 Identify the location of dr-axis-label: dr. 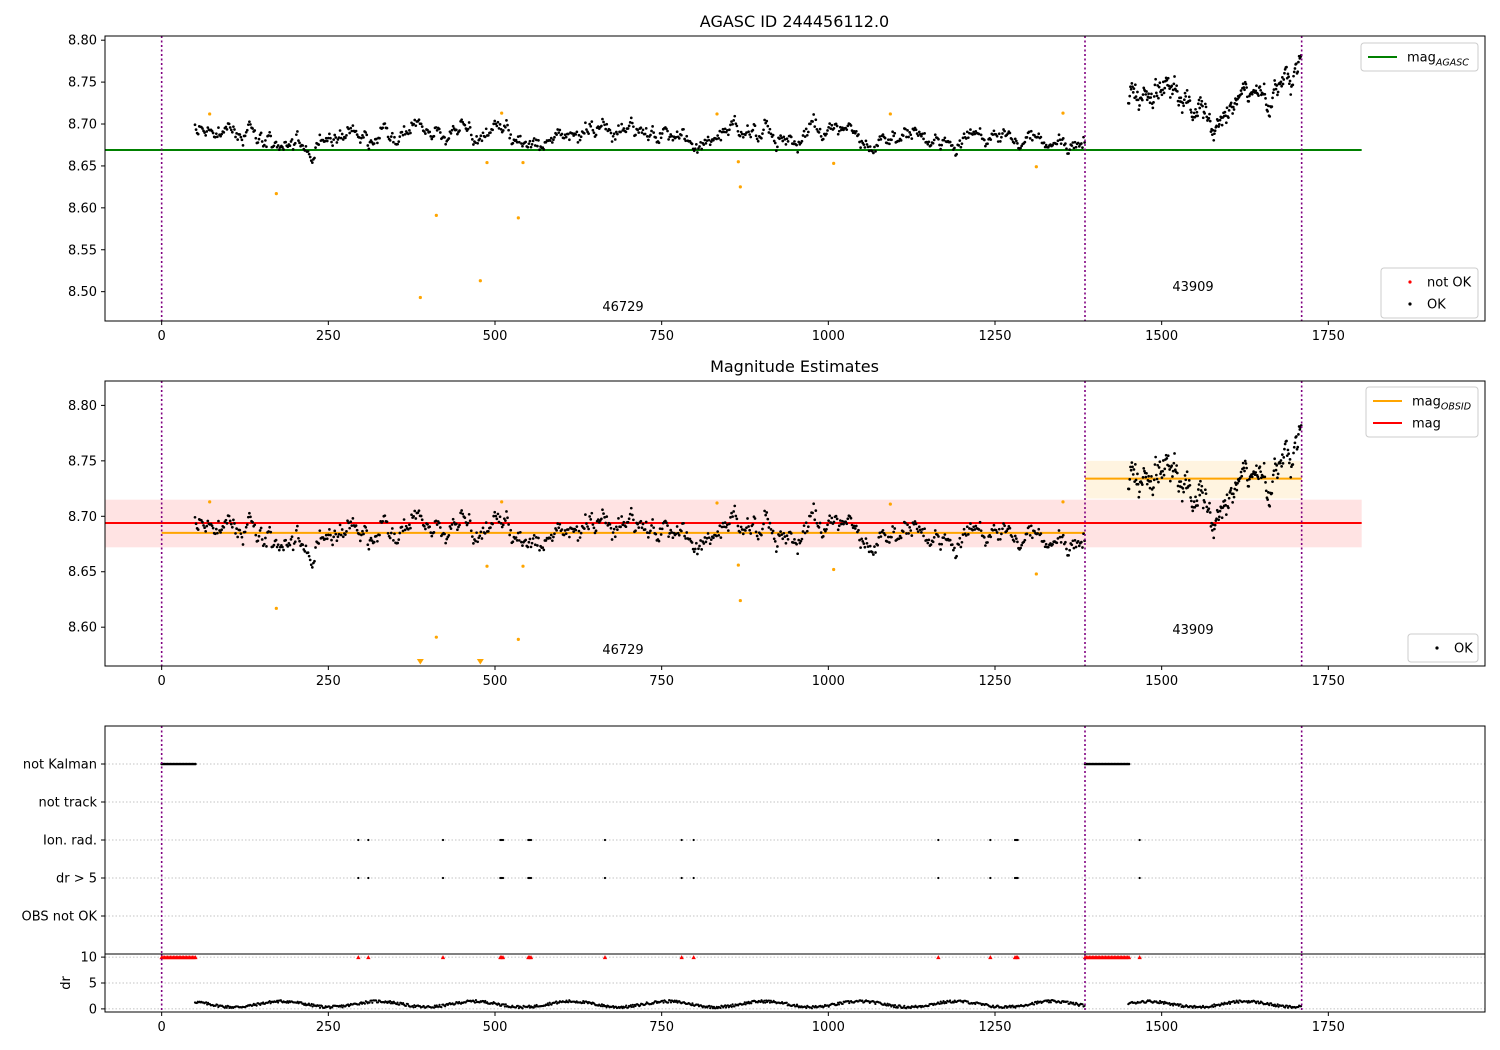
(66, 983).